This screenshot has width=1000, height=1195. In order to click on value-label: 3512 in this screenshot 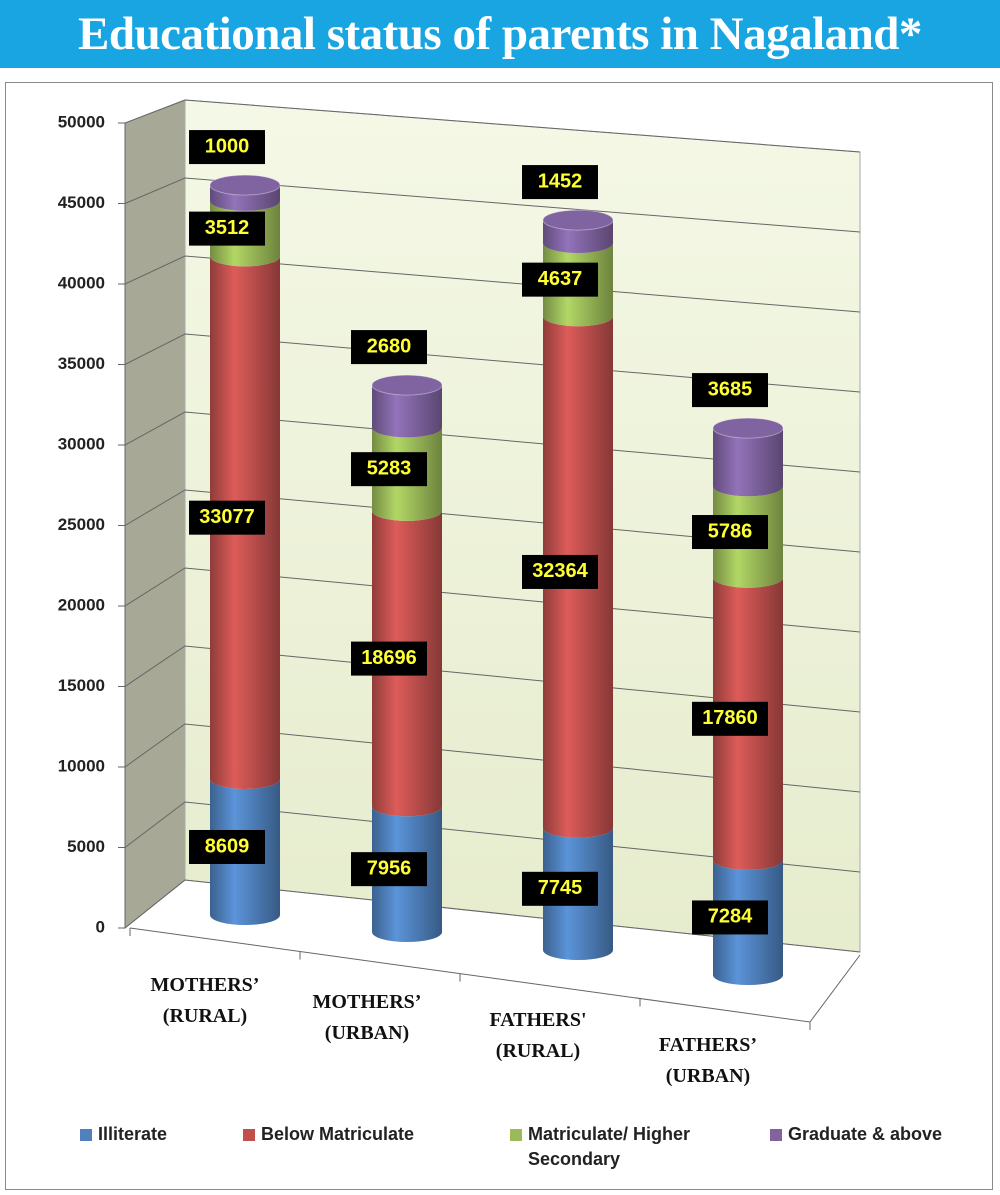, I will do `click(227, 228)`.